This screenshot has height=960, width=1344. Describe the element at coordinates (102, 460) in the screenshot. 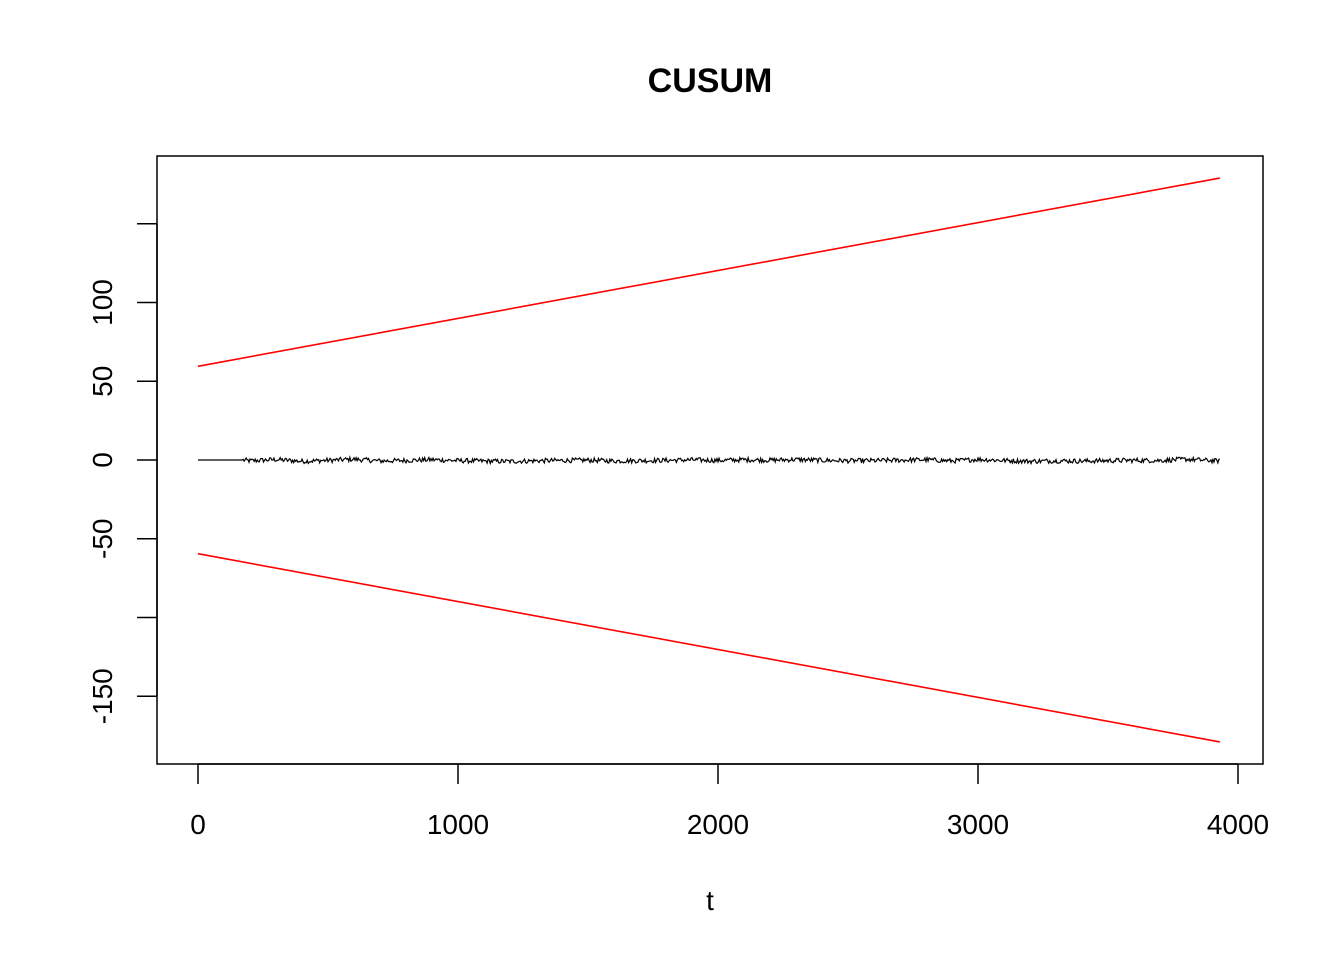

I see `y-tick-label: 0` at that location.